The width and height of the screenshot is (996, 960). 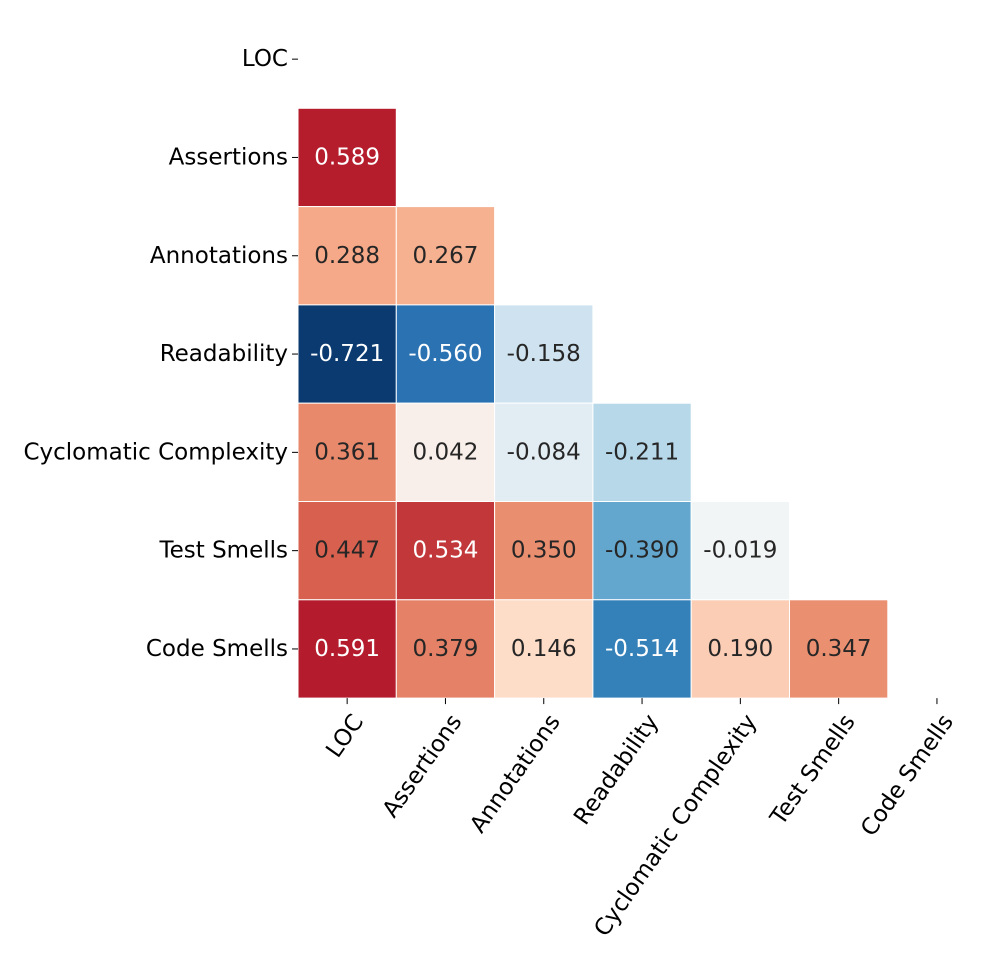 I want to click on y-tick-label-assertions: Assertions, so click(x=228, y=157).